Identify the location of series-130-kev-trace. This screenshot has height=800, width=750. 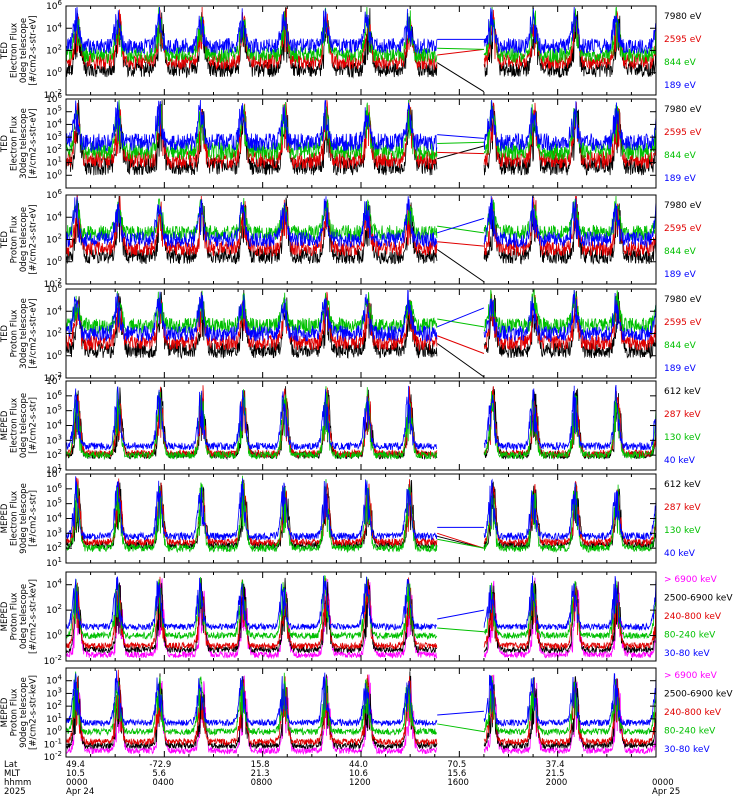
(361, 423).